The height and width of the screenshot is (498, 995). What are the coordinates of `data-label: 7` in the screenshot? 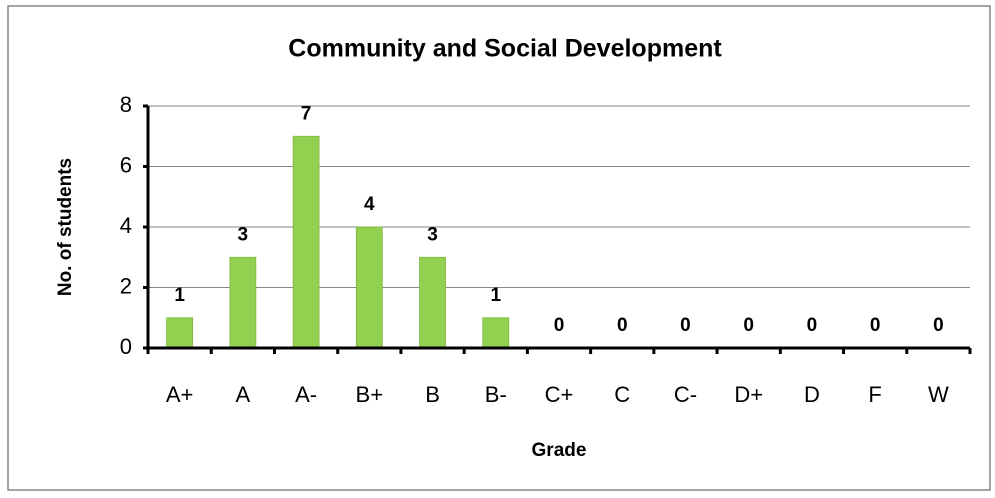 It's located at (306, 113).